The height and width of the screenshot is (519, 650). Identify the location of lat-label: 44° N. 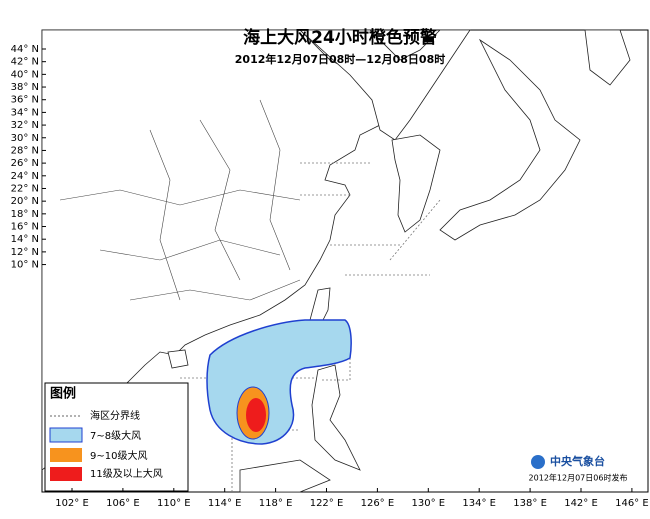
(25, 49).